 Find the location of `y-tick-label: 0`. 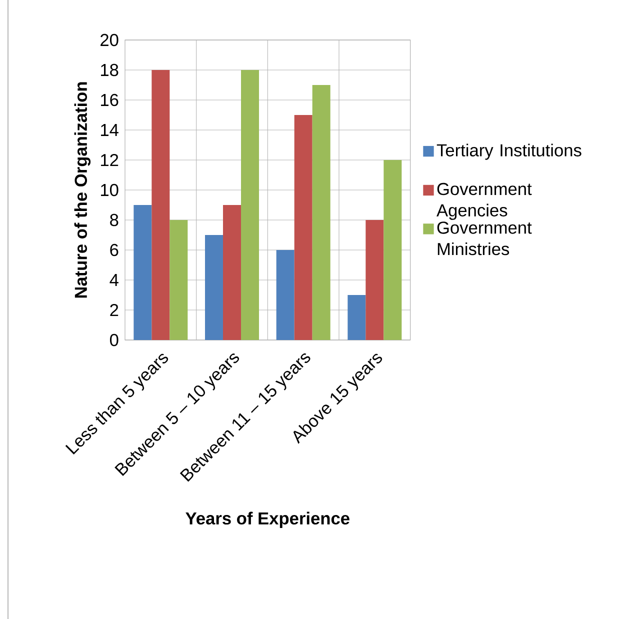

y-tick-label: 0 is located at coordinates (114, 340).